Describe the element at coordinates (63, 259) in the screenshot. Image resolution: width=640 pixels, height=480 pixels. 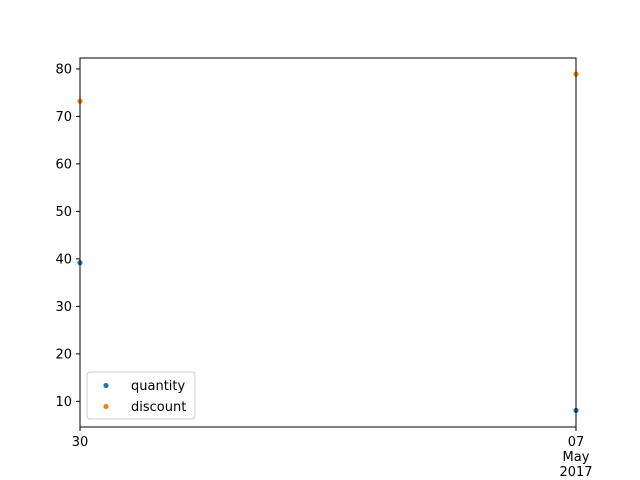
I see `y-tick-label: 40` at that location.